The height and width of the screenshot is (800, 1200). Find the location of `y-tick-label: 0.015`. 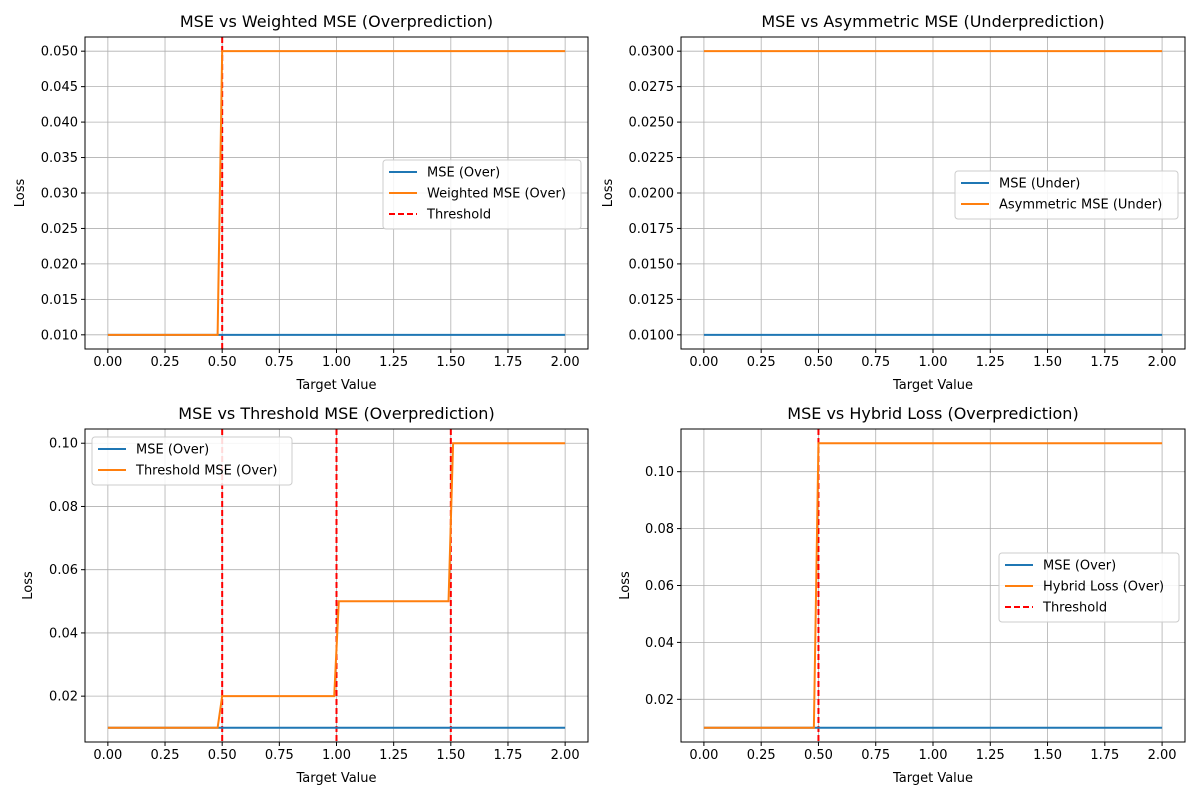

y-tick-label: 0.015 is located at coordinates (59, 300).